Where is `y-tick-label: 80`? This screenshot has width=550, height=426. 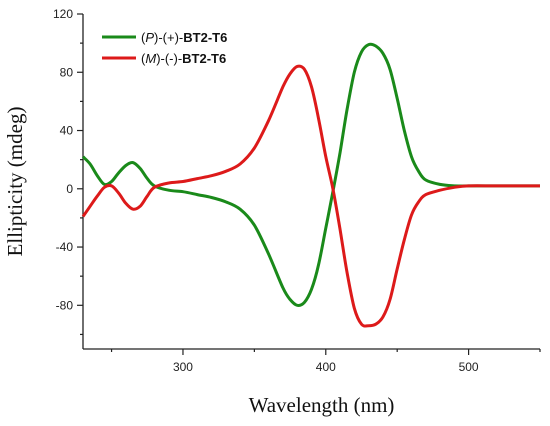
y-tick-label: 80 is located at coordinates (67, 72).